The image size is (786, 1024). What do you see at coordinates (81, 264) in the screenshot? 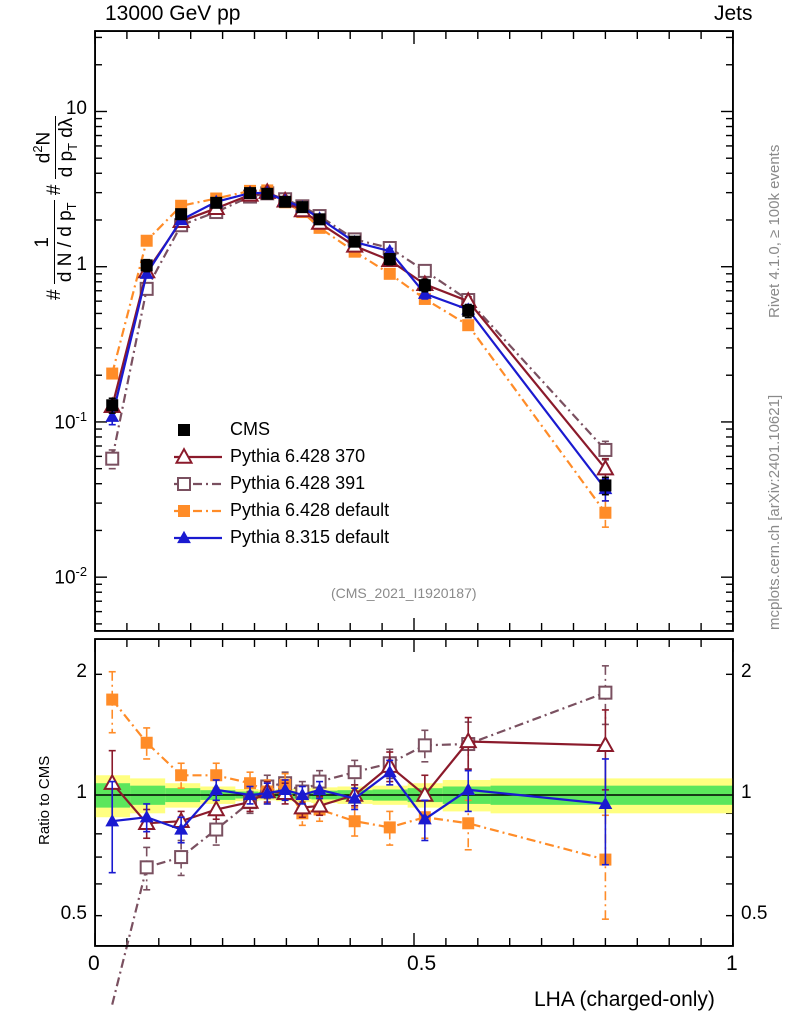
I see `main-y-tick-label: 1` at bounding box center [81, 264].